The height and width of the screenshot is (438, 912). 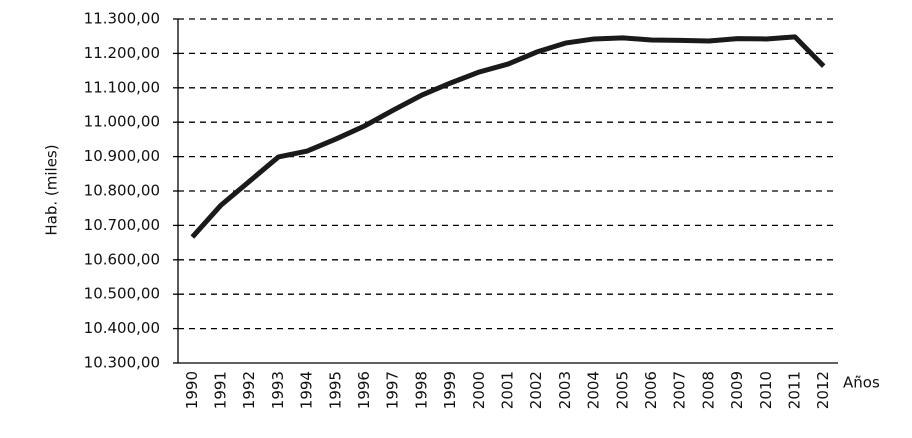 I want to click on x-tick-label: 2002, so click(x=536, y=390).